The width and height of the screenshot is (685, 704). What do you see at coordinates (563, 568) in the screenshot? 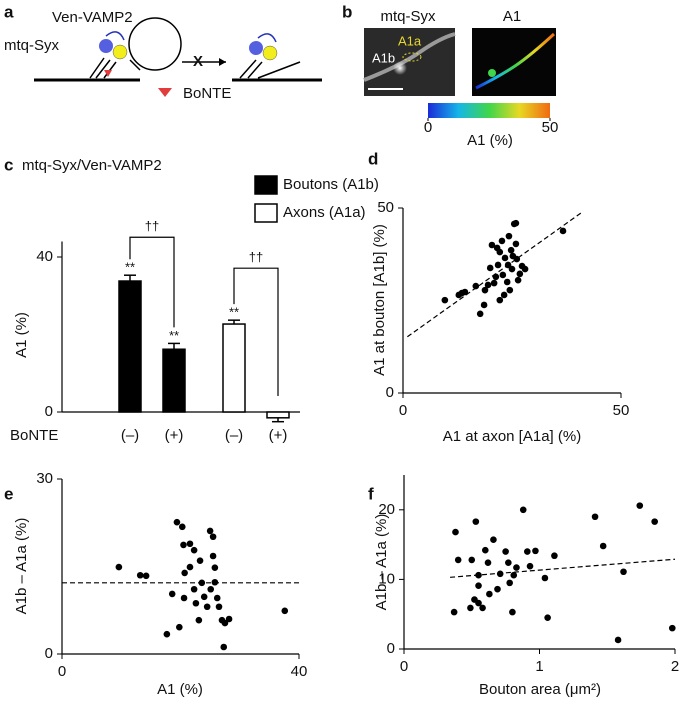
I see `fit-line` at bounding box center [563, 568].